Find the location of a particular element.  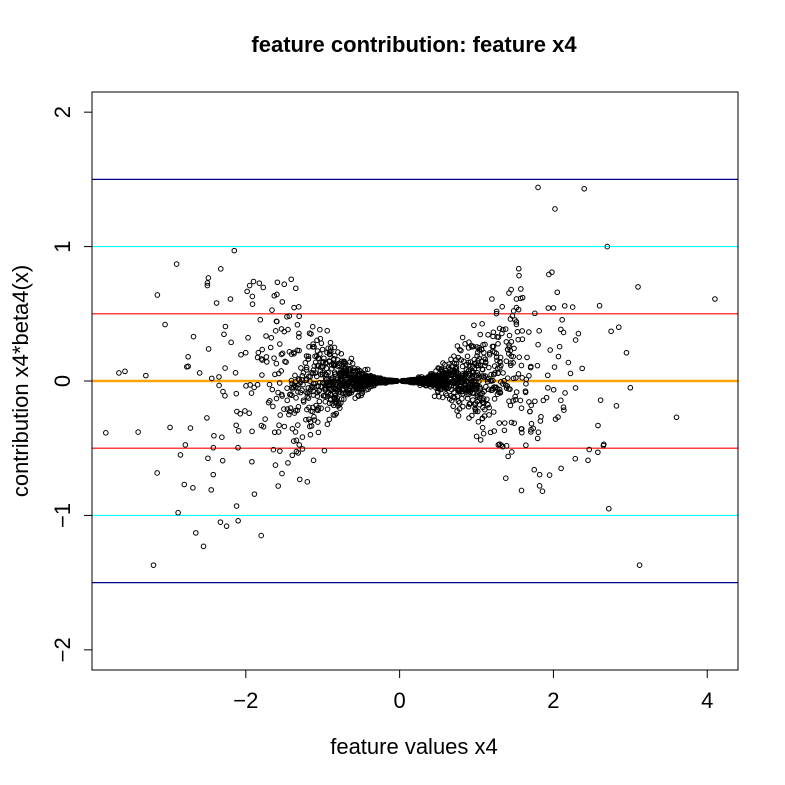

y-axis: −2 −1 0 1 2 is located at coordinates (71, 384).